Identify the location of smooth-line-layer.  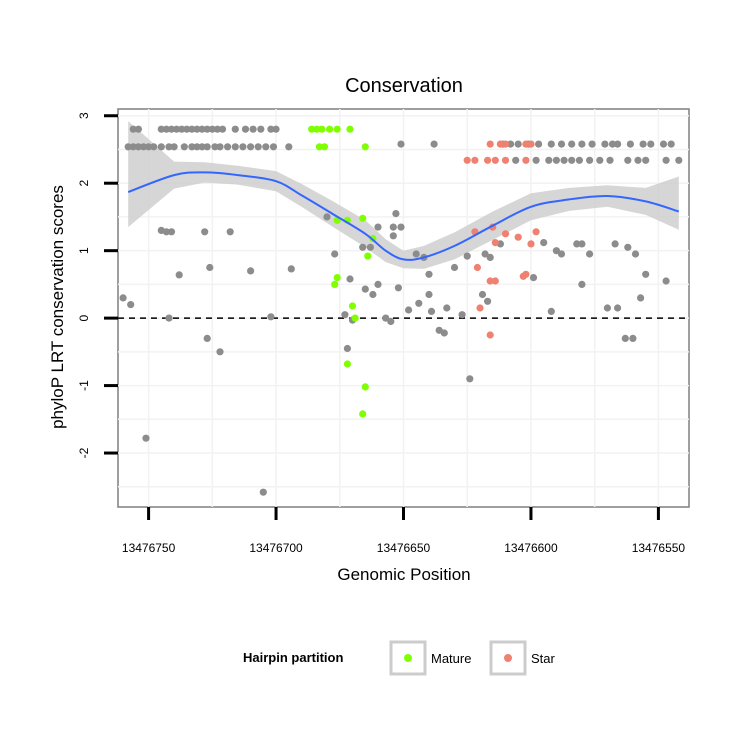
(403, 216).